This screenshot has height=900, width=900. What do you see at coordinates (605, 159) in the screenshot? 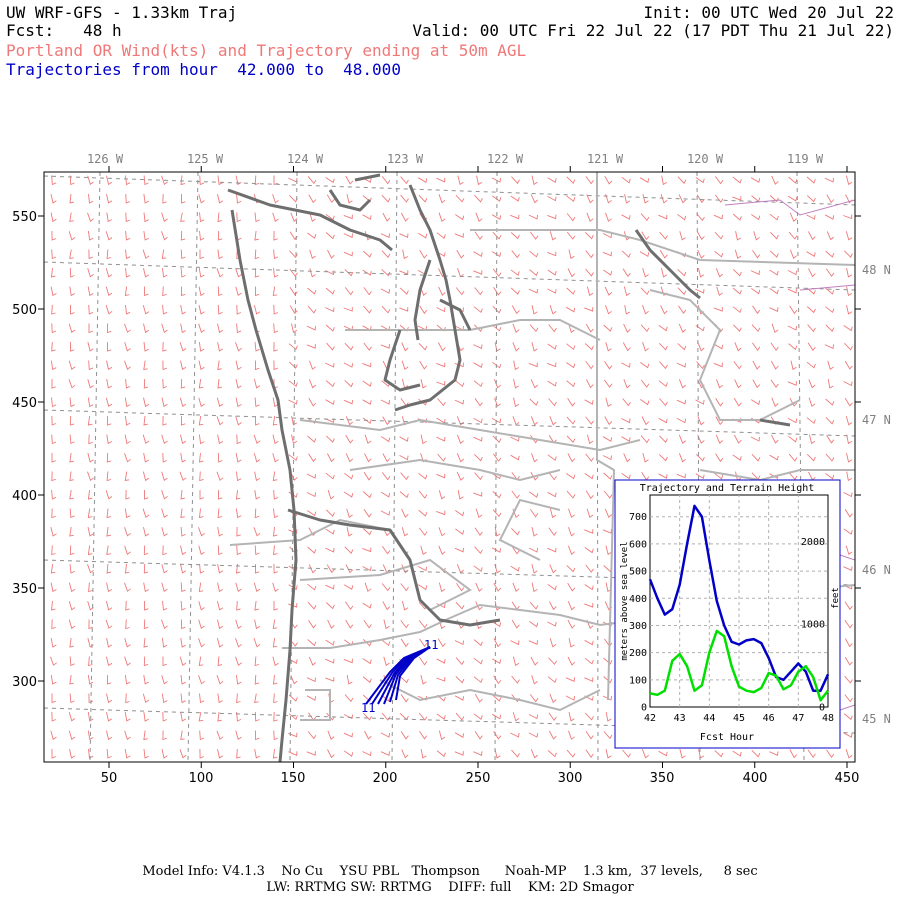
I see `lon-label: 121 W` at bounding box center [605, 159].